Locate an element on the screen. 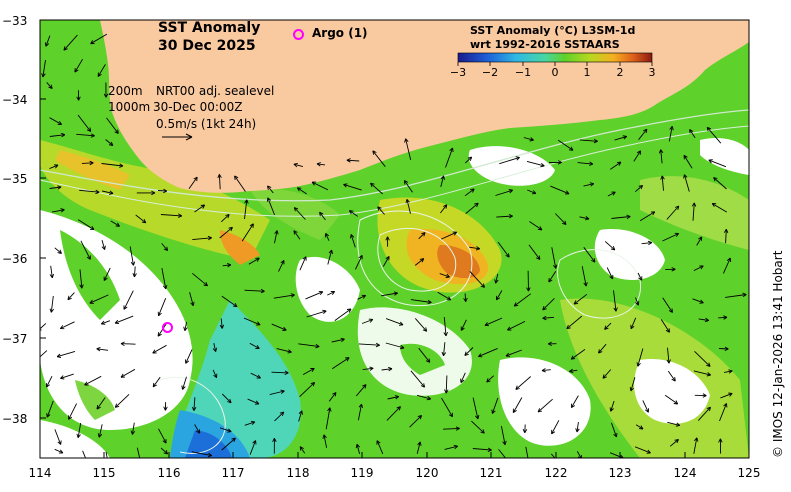 Image resolution: width=791 pixels, height=492 pixels. y-axis-label: −34 is located at coordinates (15, 100).